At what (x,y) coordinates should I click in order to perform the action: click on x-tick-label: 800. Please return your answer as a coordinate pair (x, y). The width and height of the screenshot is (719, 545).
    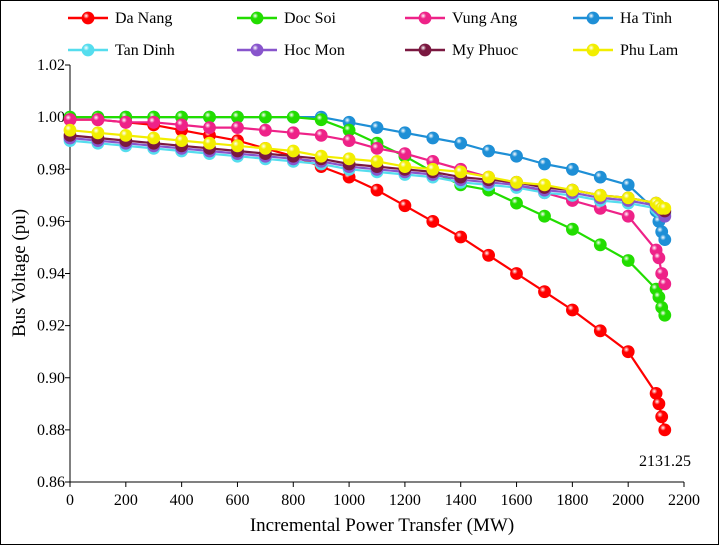
    Looking at the image, I should click on (293, 500).